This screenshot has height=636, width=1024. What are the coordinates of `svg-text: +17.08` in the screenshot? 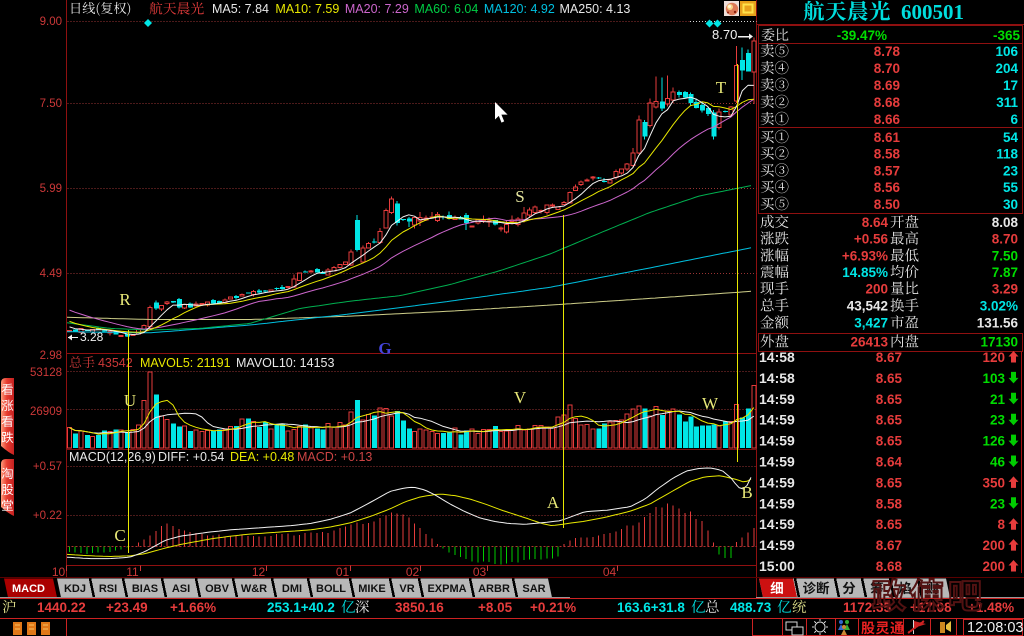 It's located at (931, 607).